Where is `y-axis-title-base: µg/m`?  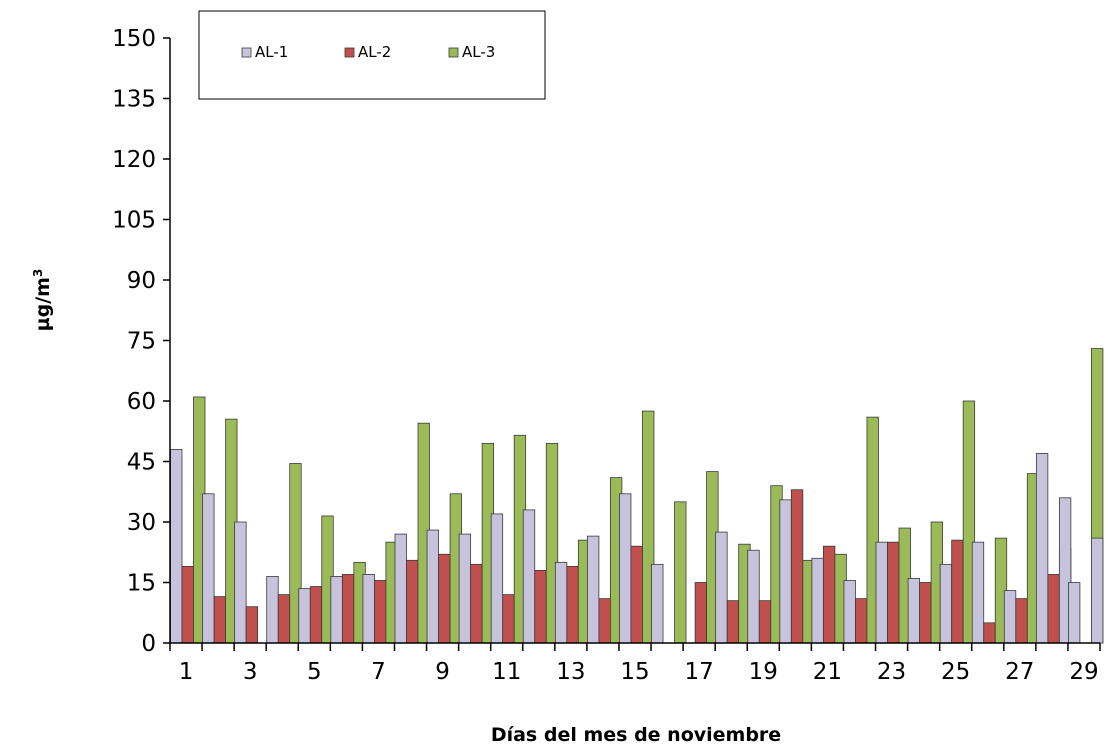 y-axis-title-base: µg/m is located at coordinates (43, 304).